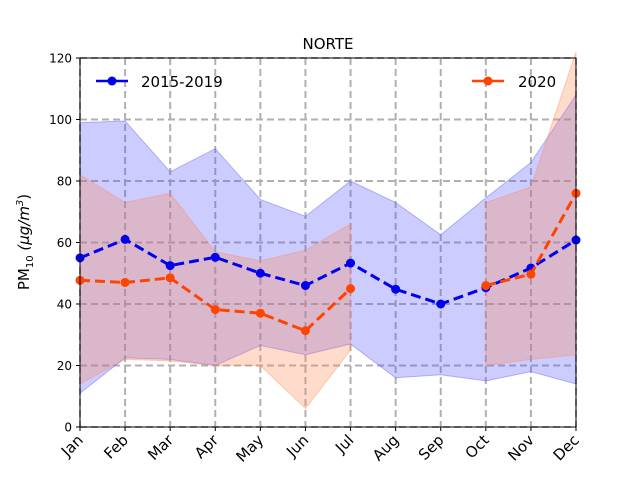 This screenshot has height=480, width=640. Describe the element at coordinates (531, 274) in the screenshot. I see `point-2020-nov` at that location.